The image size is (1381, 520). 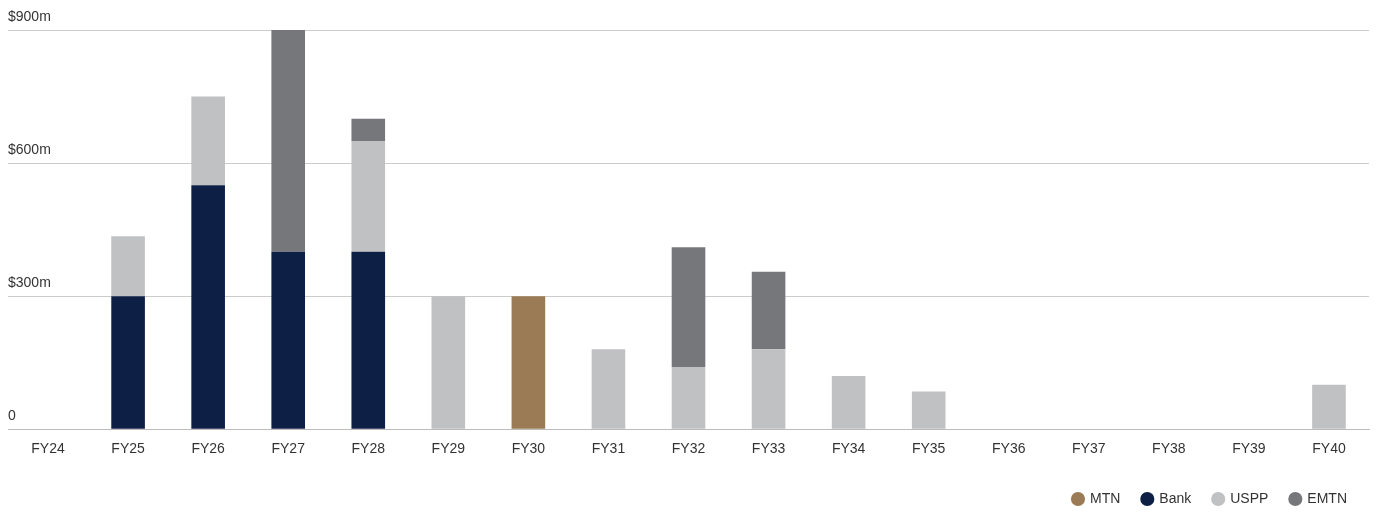 I want to click on x-tick-label: FY34, so click(x=848, y=448).